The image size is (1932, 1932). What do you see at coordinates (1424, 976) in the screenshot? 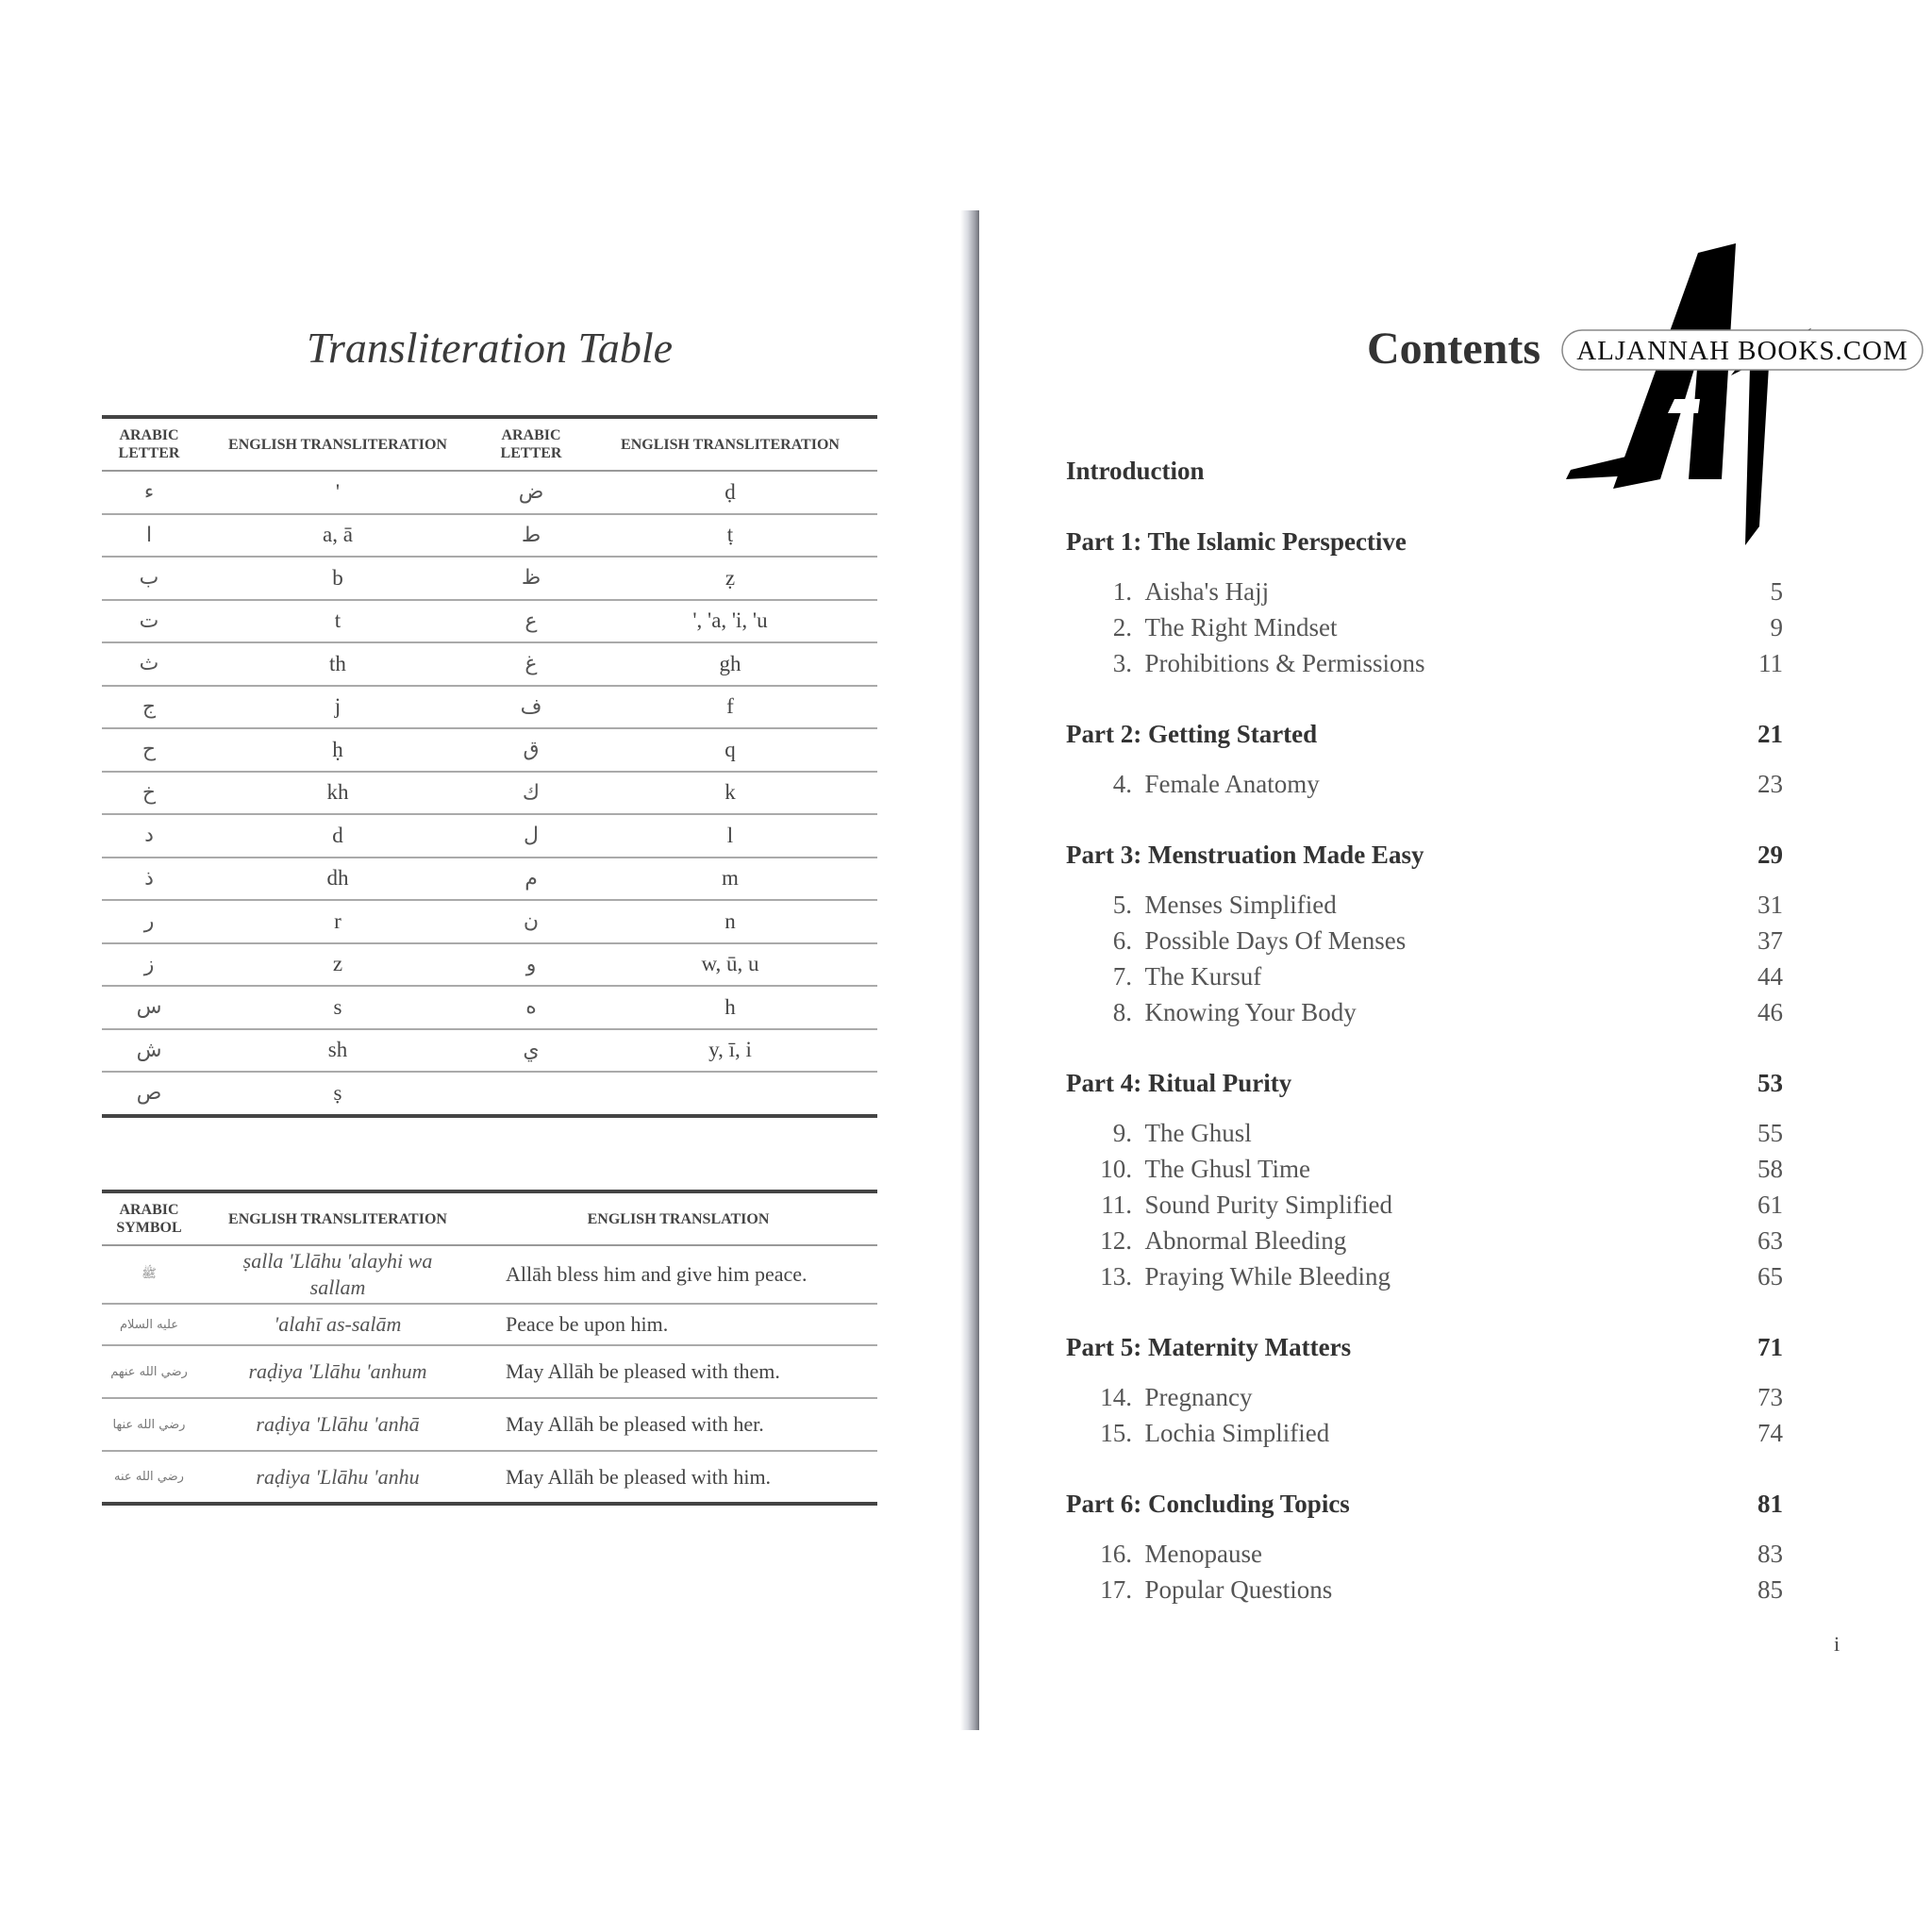
I see `toc-chapter-entry: 7. The Kursuf 44` at bounding box center [1424, 976].